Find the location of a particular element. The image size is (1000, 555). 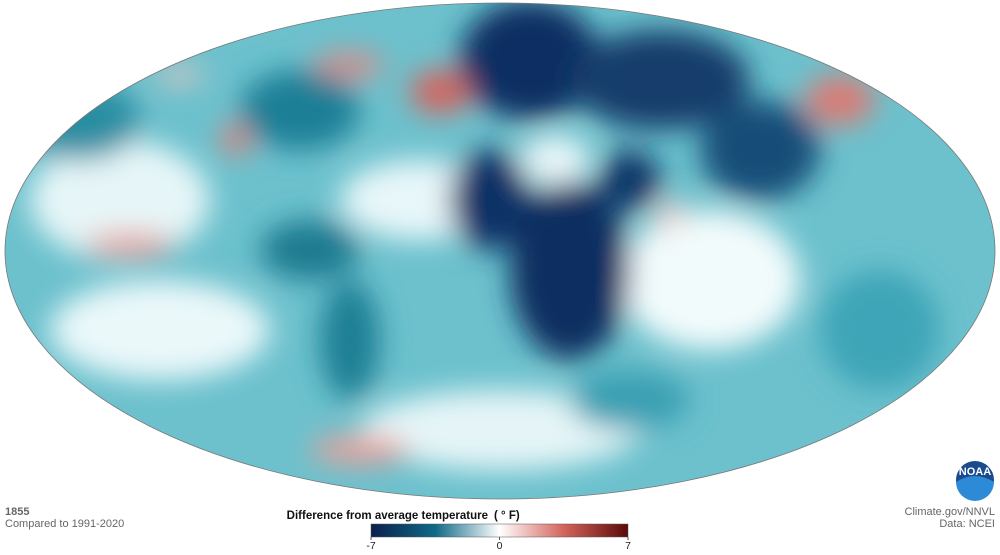

tick-label: 0 is located at coordinates (500, 546).